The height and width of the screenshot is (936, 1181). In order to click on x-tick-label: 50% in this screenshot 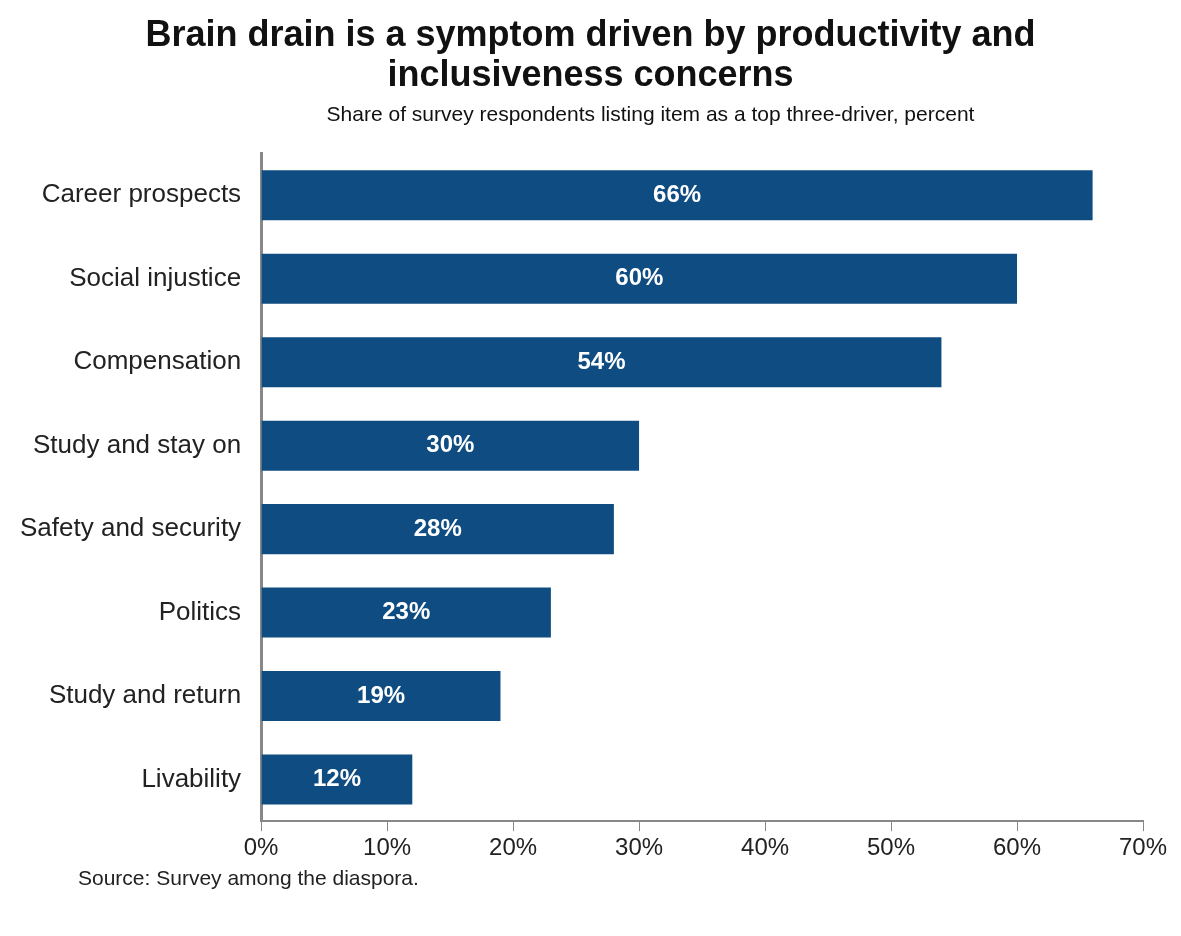, I will do `click(891, 847)`.